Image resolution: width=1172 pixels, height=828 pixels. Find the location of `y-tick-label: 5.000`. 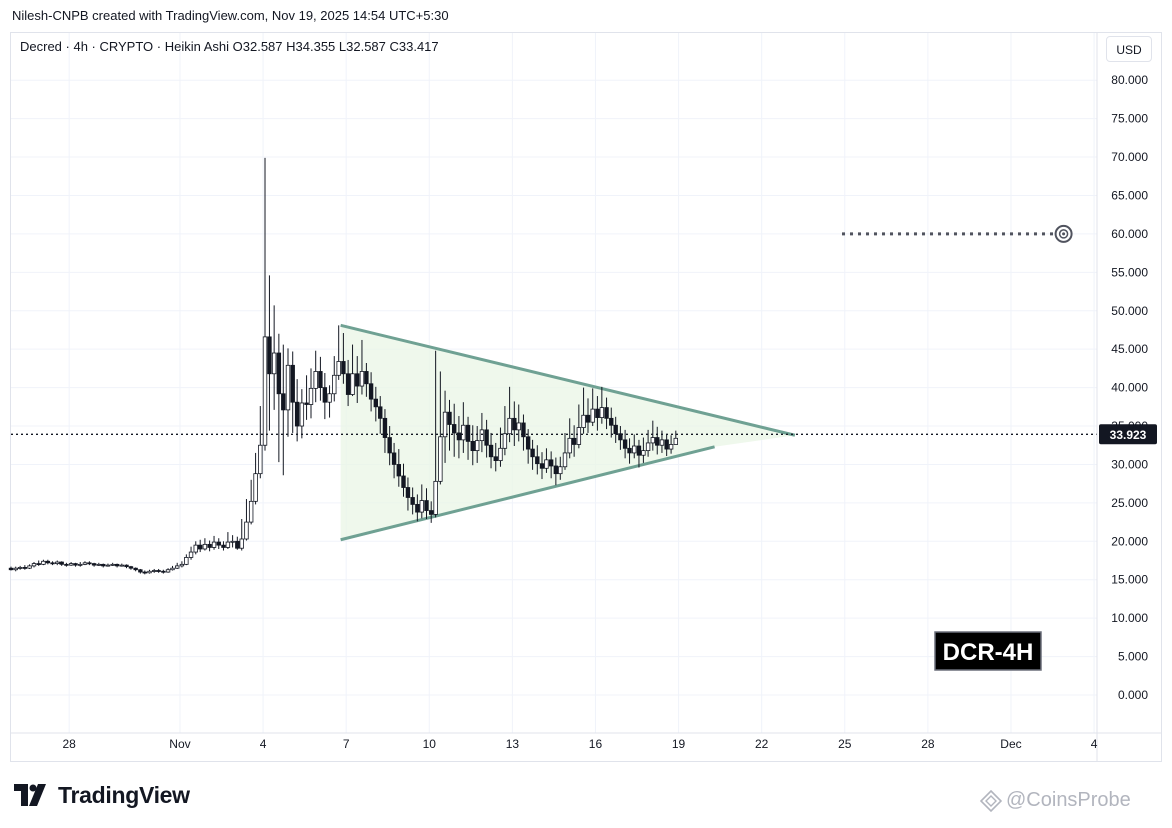

y-tick-label: 5.000 is located at coordinates (1133, 657).